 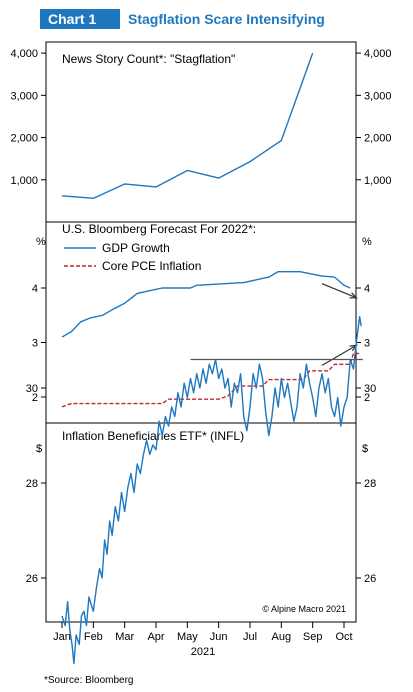 I want to click on x-tick-label: Mar, so click(x=124, y=637).